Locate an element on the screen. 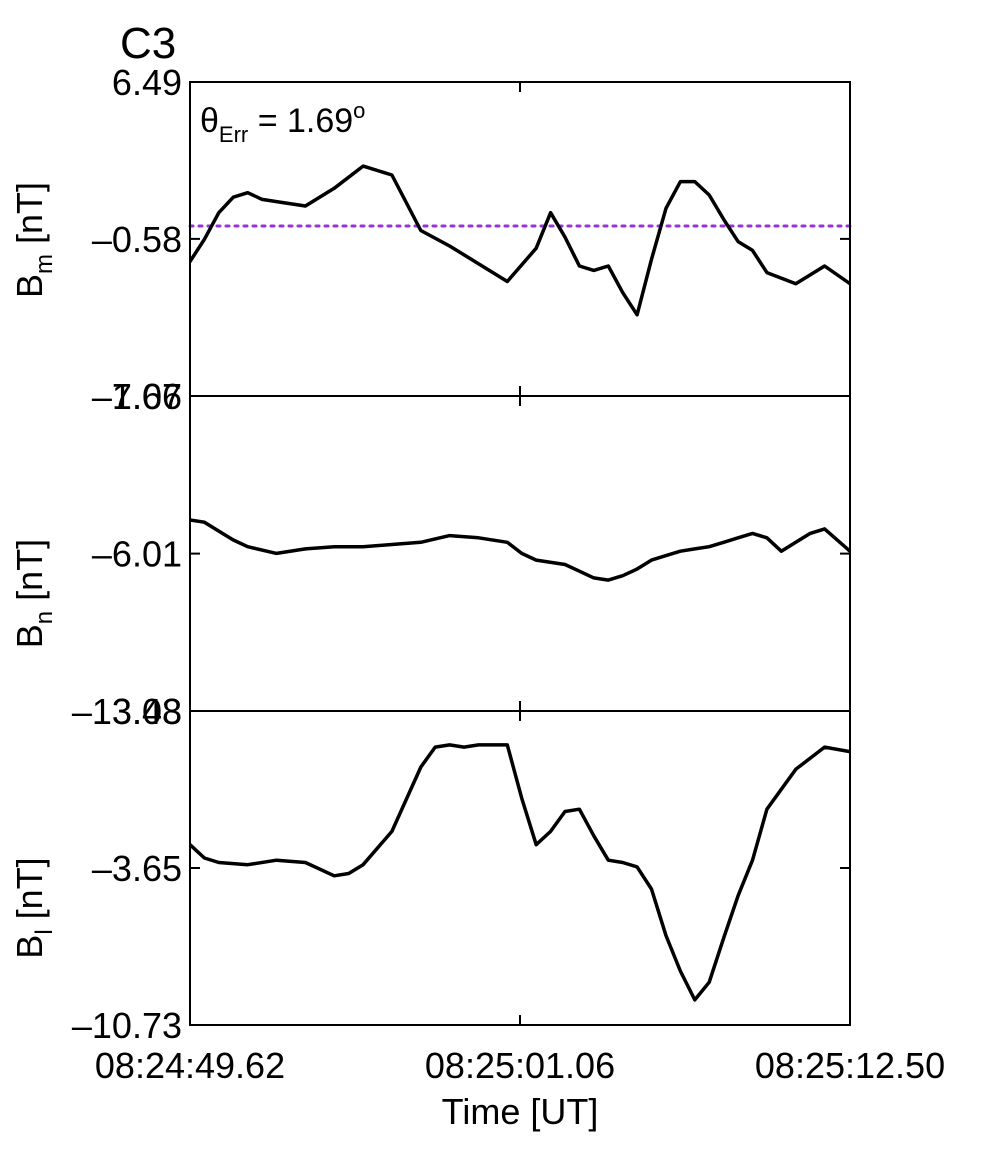  annotation-rest: = 1.69 is located at coordinates (300, 121).